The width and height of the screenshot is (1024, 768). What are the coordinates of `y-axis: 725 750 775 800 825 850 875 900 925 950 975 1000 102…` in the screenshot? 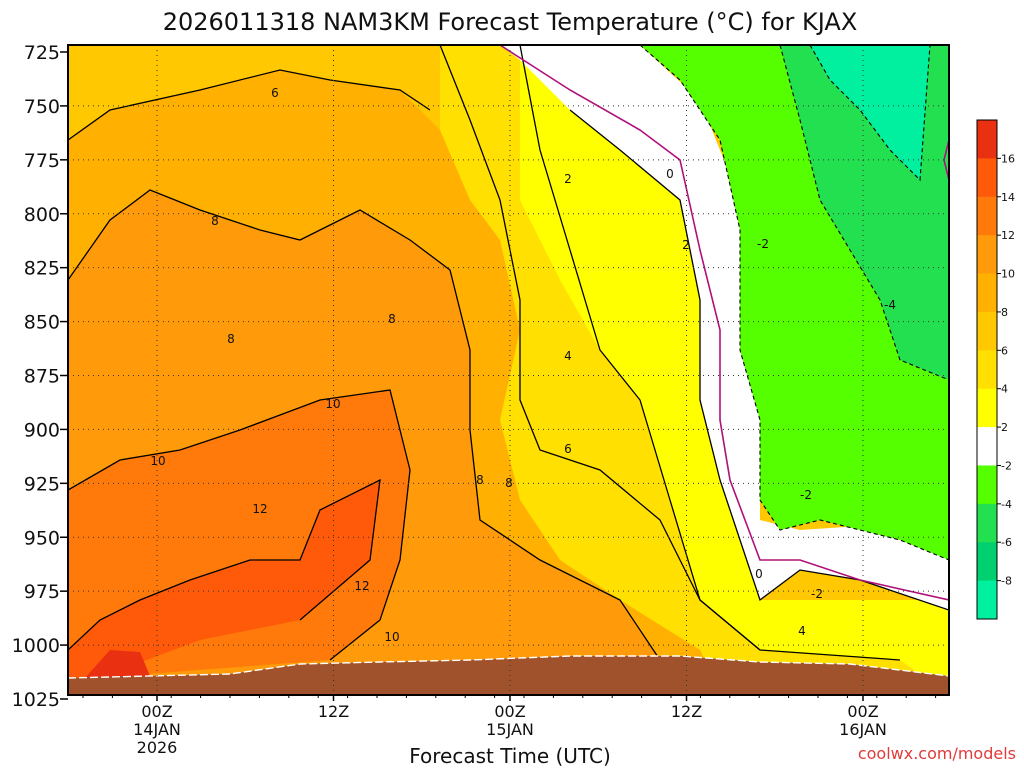 It's located at (40, 376).